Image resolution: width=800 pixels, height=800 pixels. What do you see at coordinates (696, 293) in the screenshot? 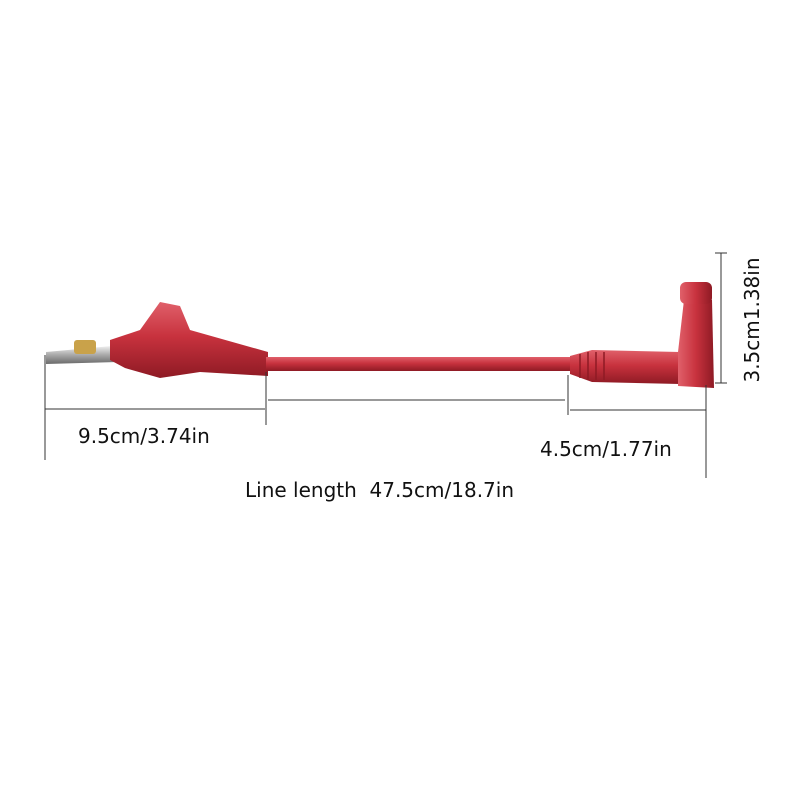
I see `plug-tip` at bounding box center [696, 293].